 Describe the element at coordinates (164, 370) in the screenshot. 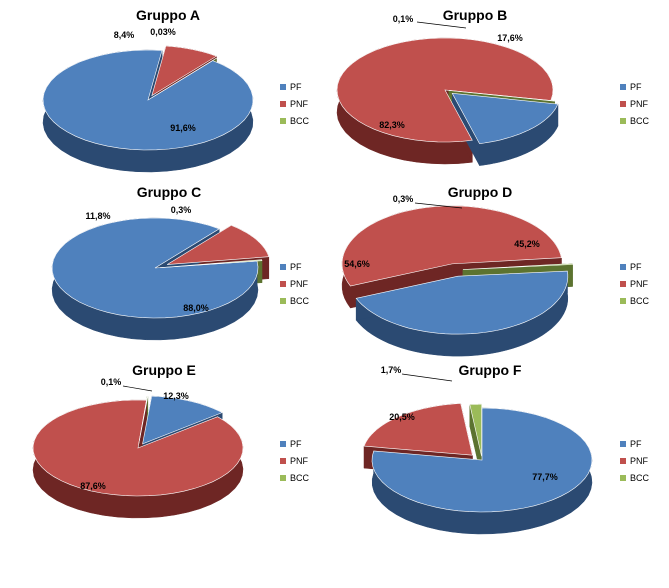

I see `chart-title: Gruppo E` at that location.